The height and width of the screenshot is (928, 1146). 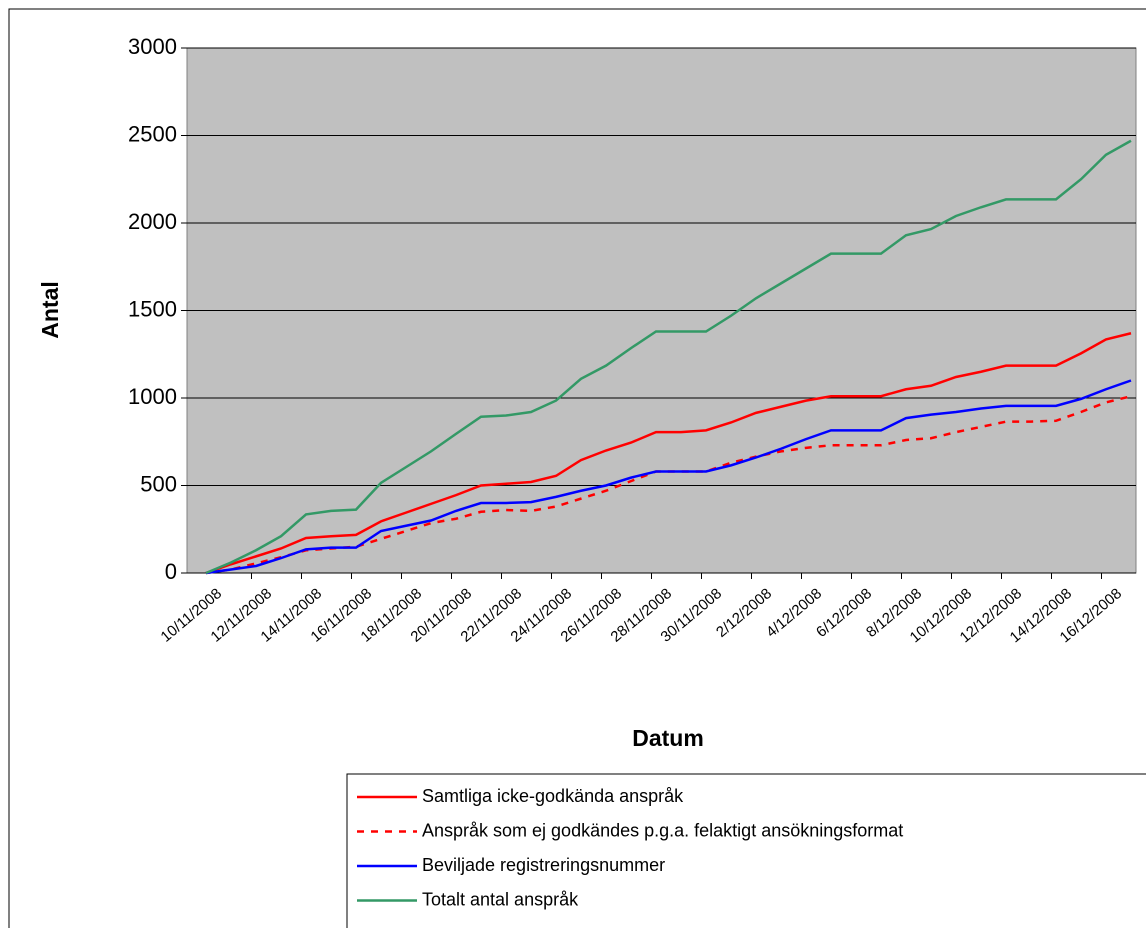 I want to click on x-axis-label: Datum, so click(x=668, y=738).